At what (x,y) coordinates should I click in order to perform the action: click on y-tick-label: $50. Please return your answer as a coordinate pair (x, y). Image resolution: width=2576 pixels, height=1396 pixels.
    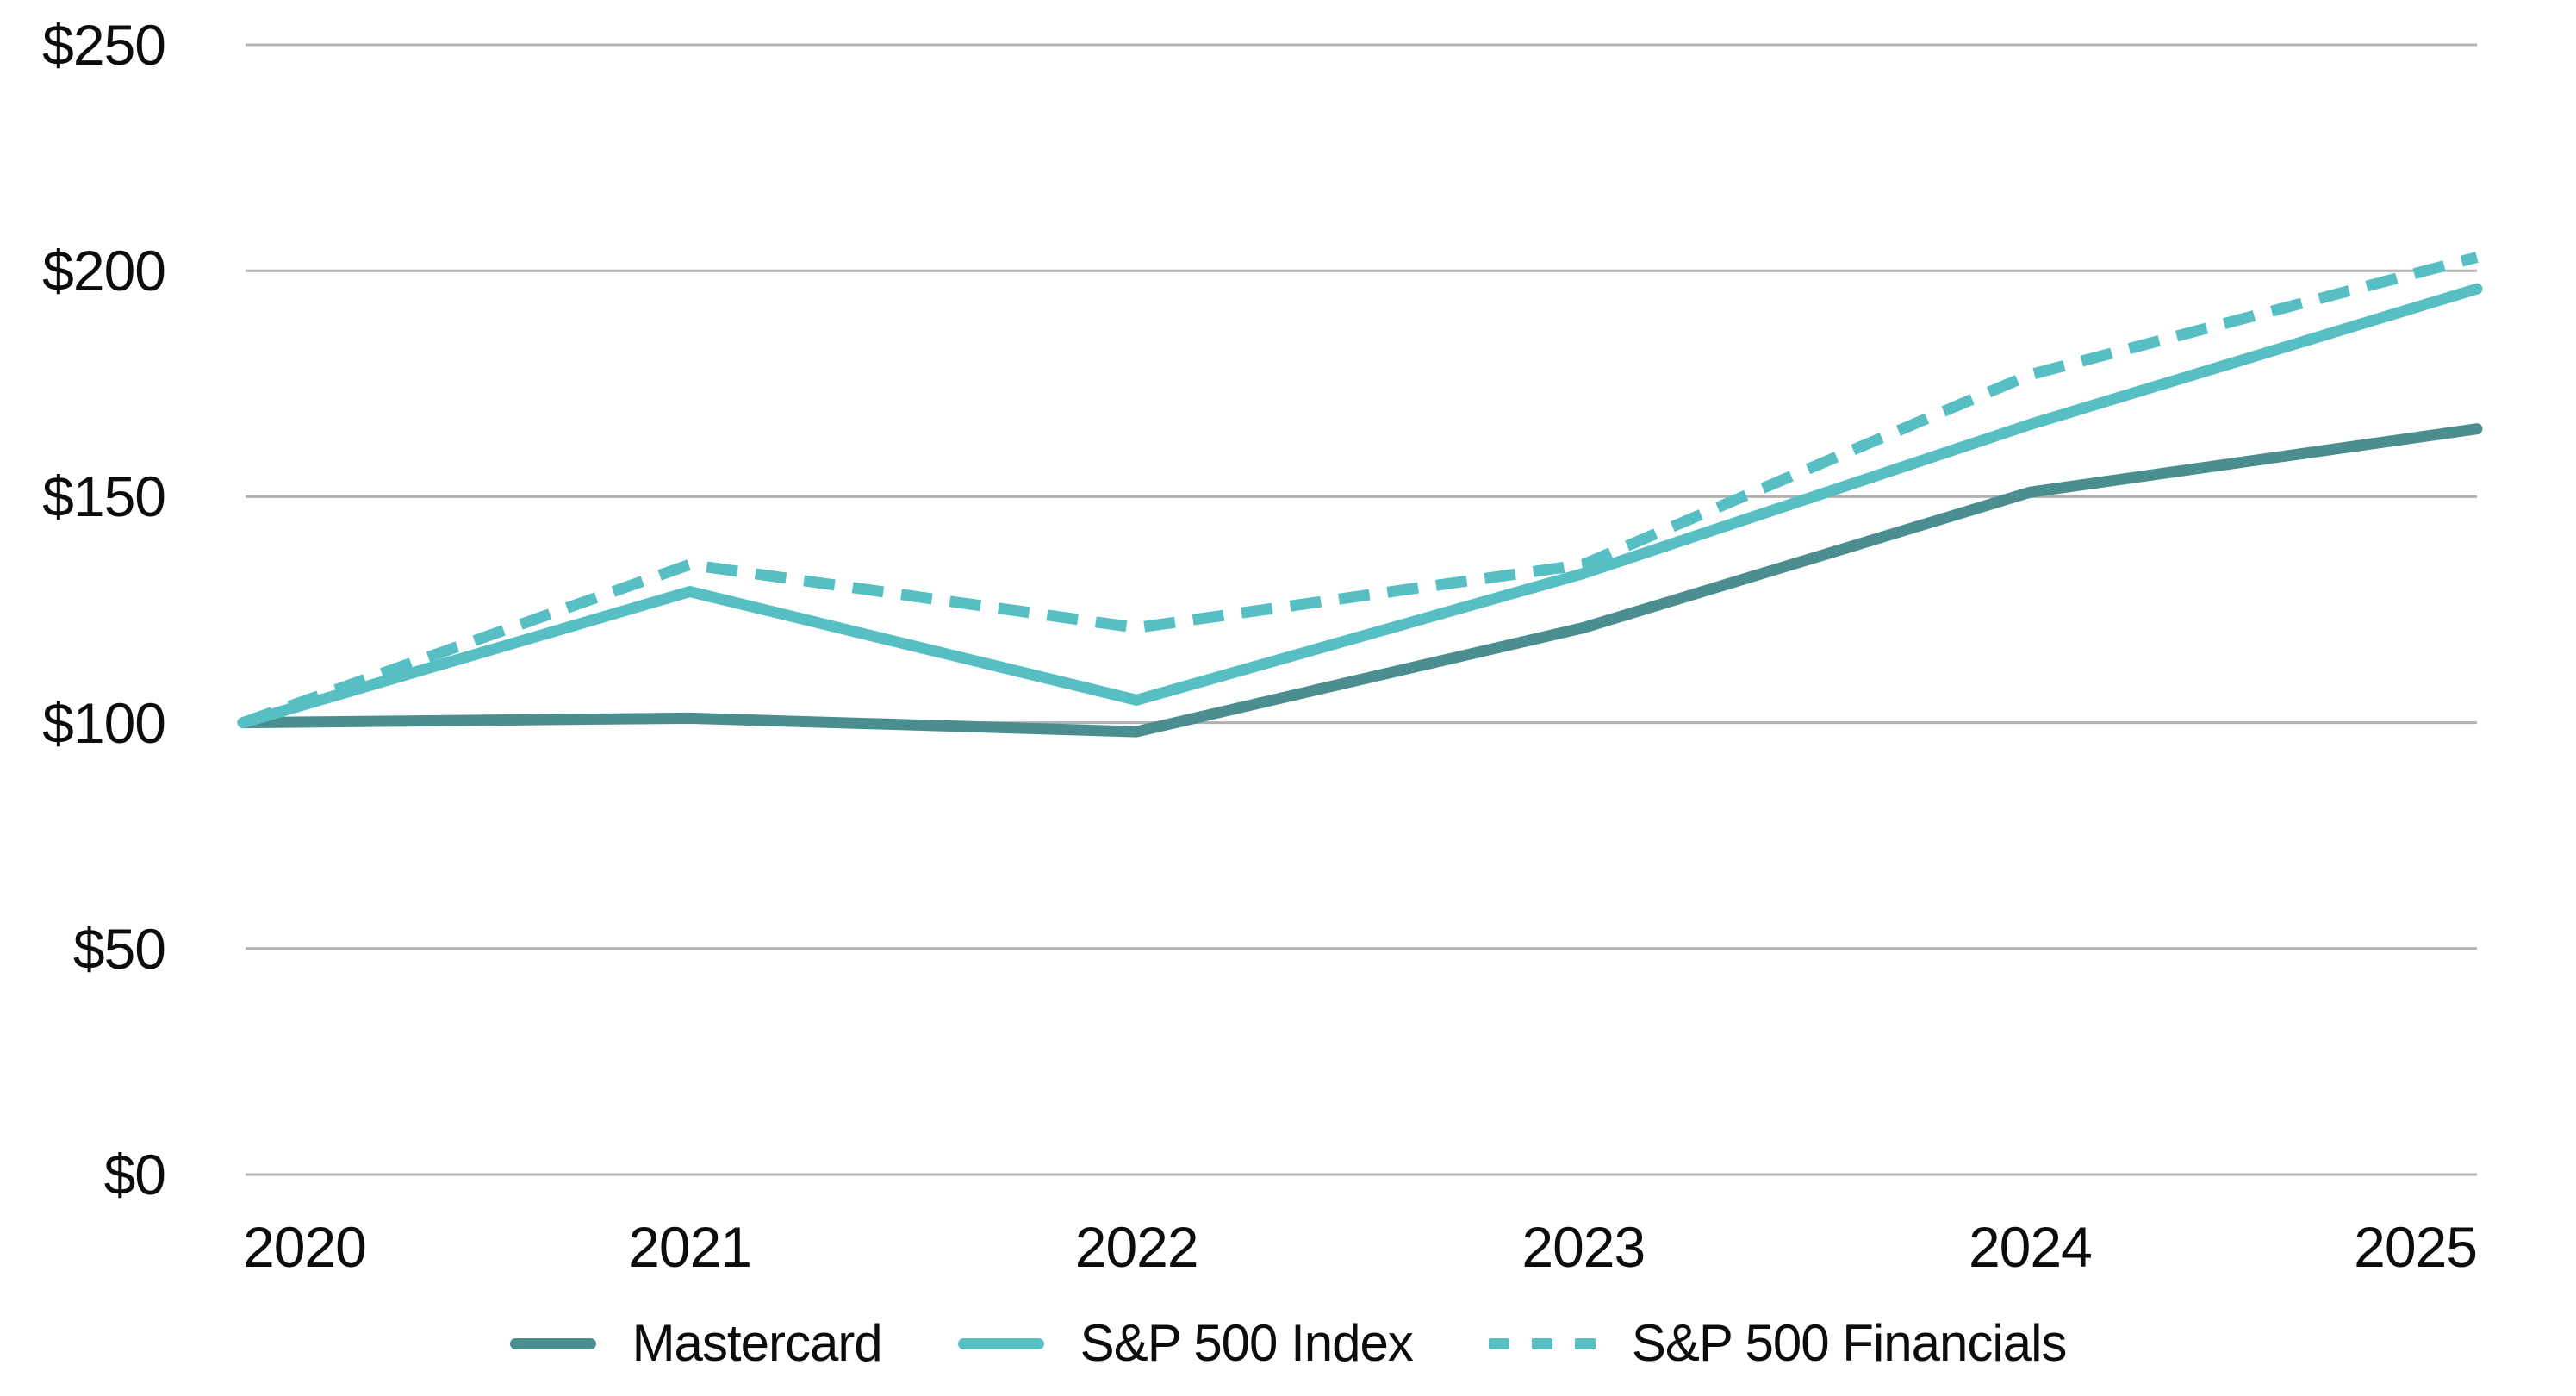
    Looking at the image, I should click on (119, 948).